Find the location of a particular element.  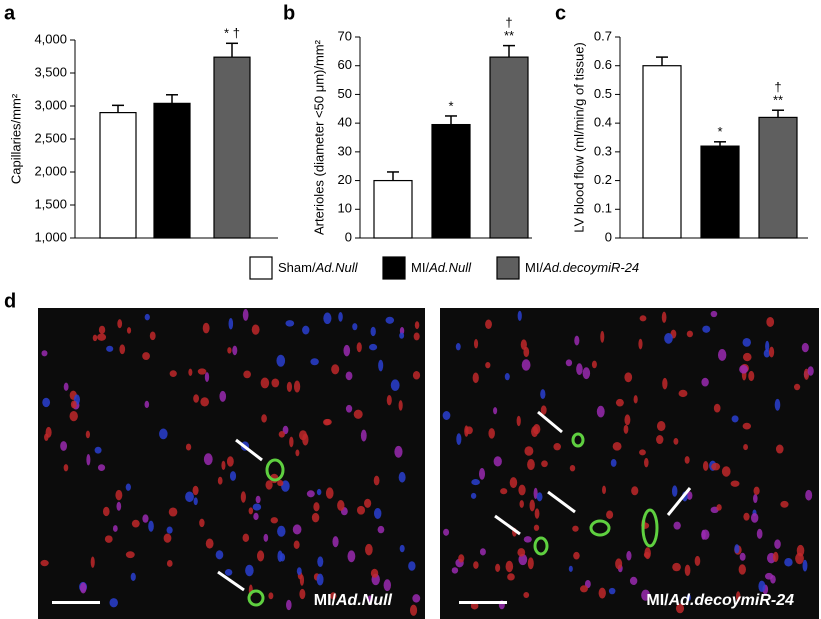

legend-swatch is located at coordinates (508, 268).